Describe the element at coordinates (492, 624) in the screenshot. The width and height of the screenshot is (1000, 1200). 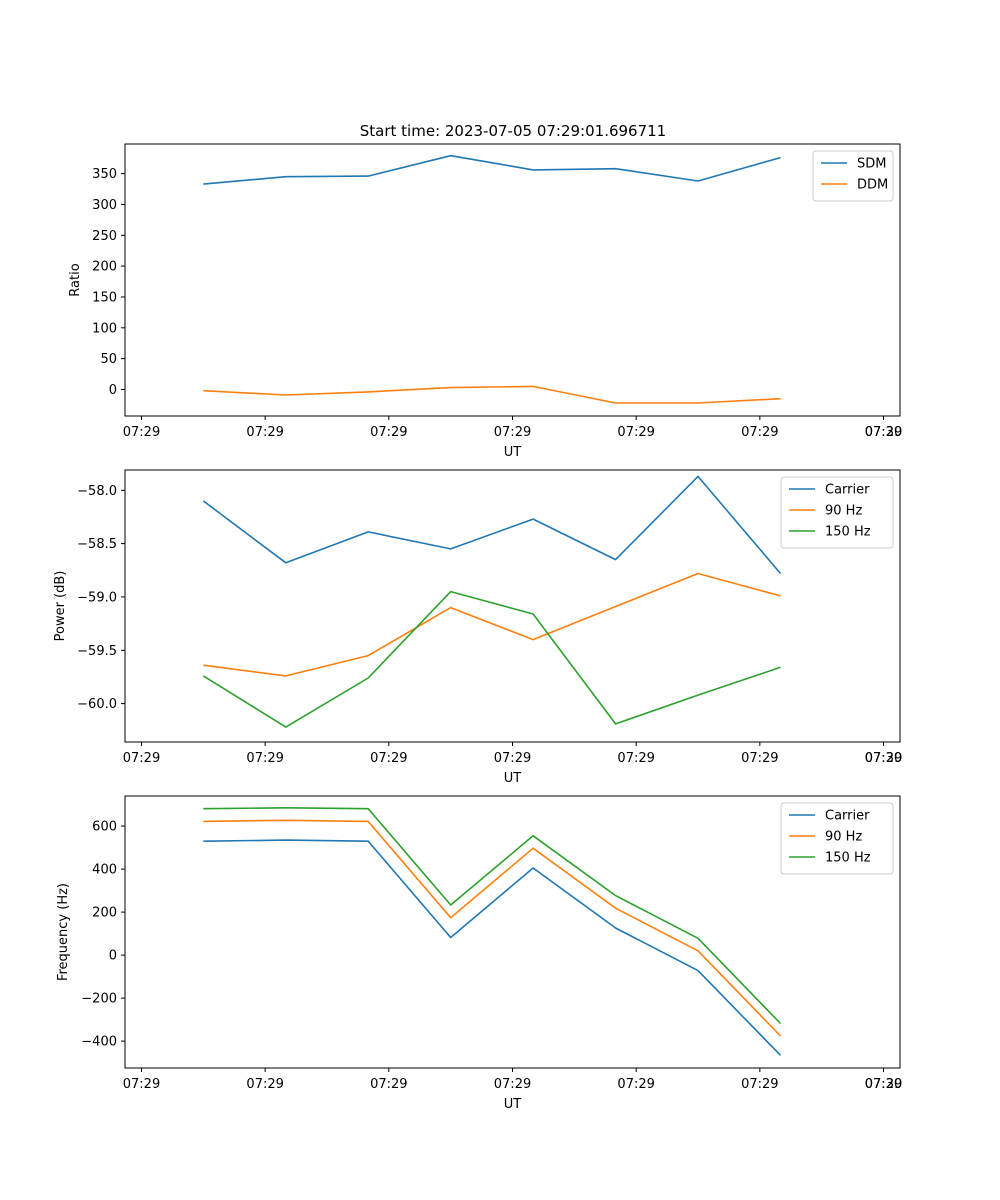
I see `series-line-90-hz` at that location.